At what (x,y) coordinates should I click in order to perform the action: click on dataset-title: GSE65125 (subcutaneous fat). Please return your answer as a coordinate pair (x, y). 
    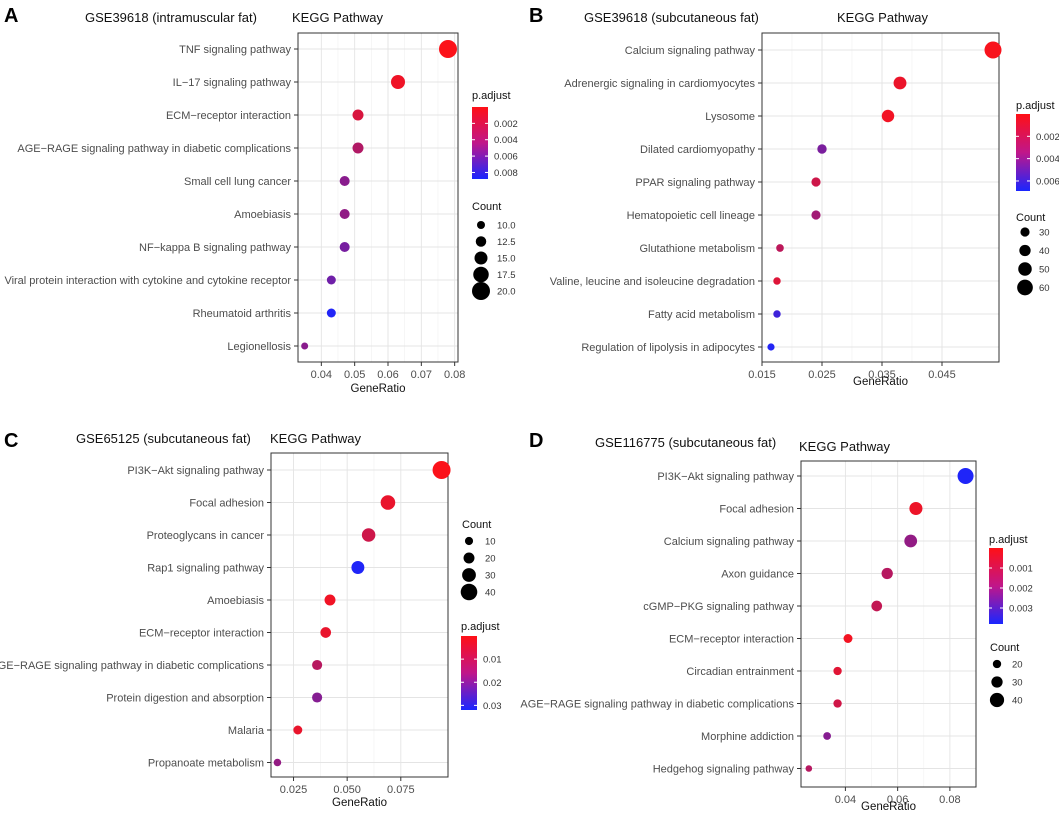
    Looking at the image, I should click on (163, 438).